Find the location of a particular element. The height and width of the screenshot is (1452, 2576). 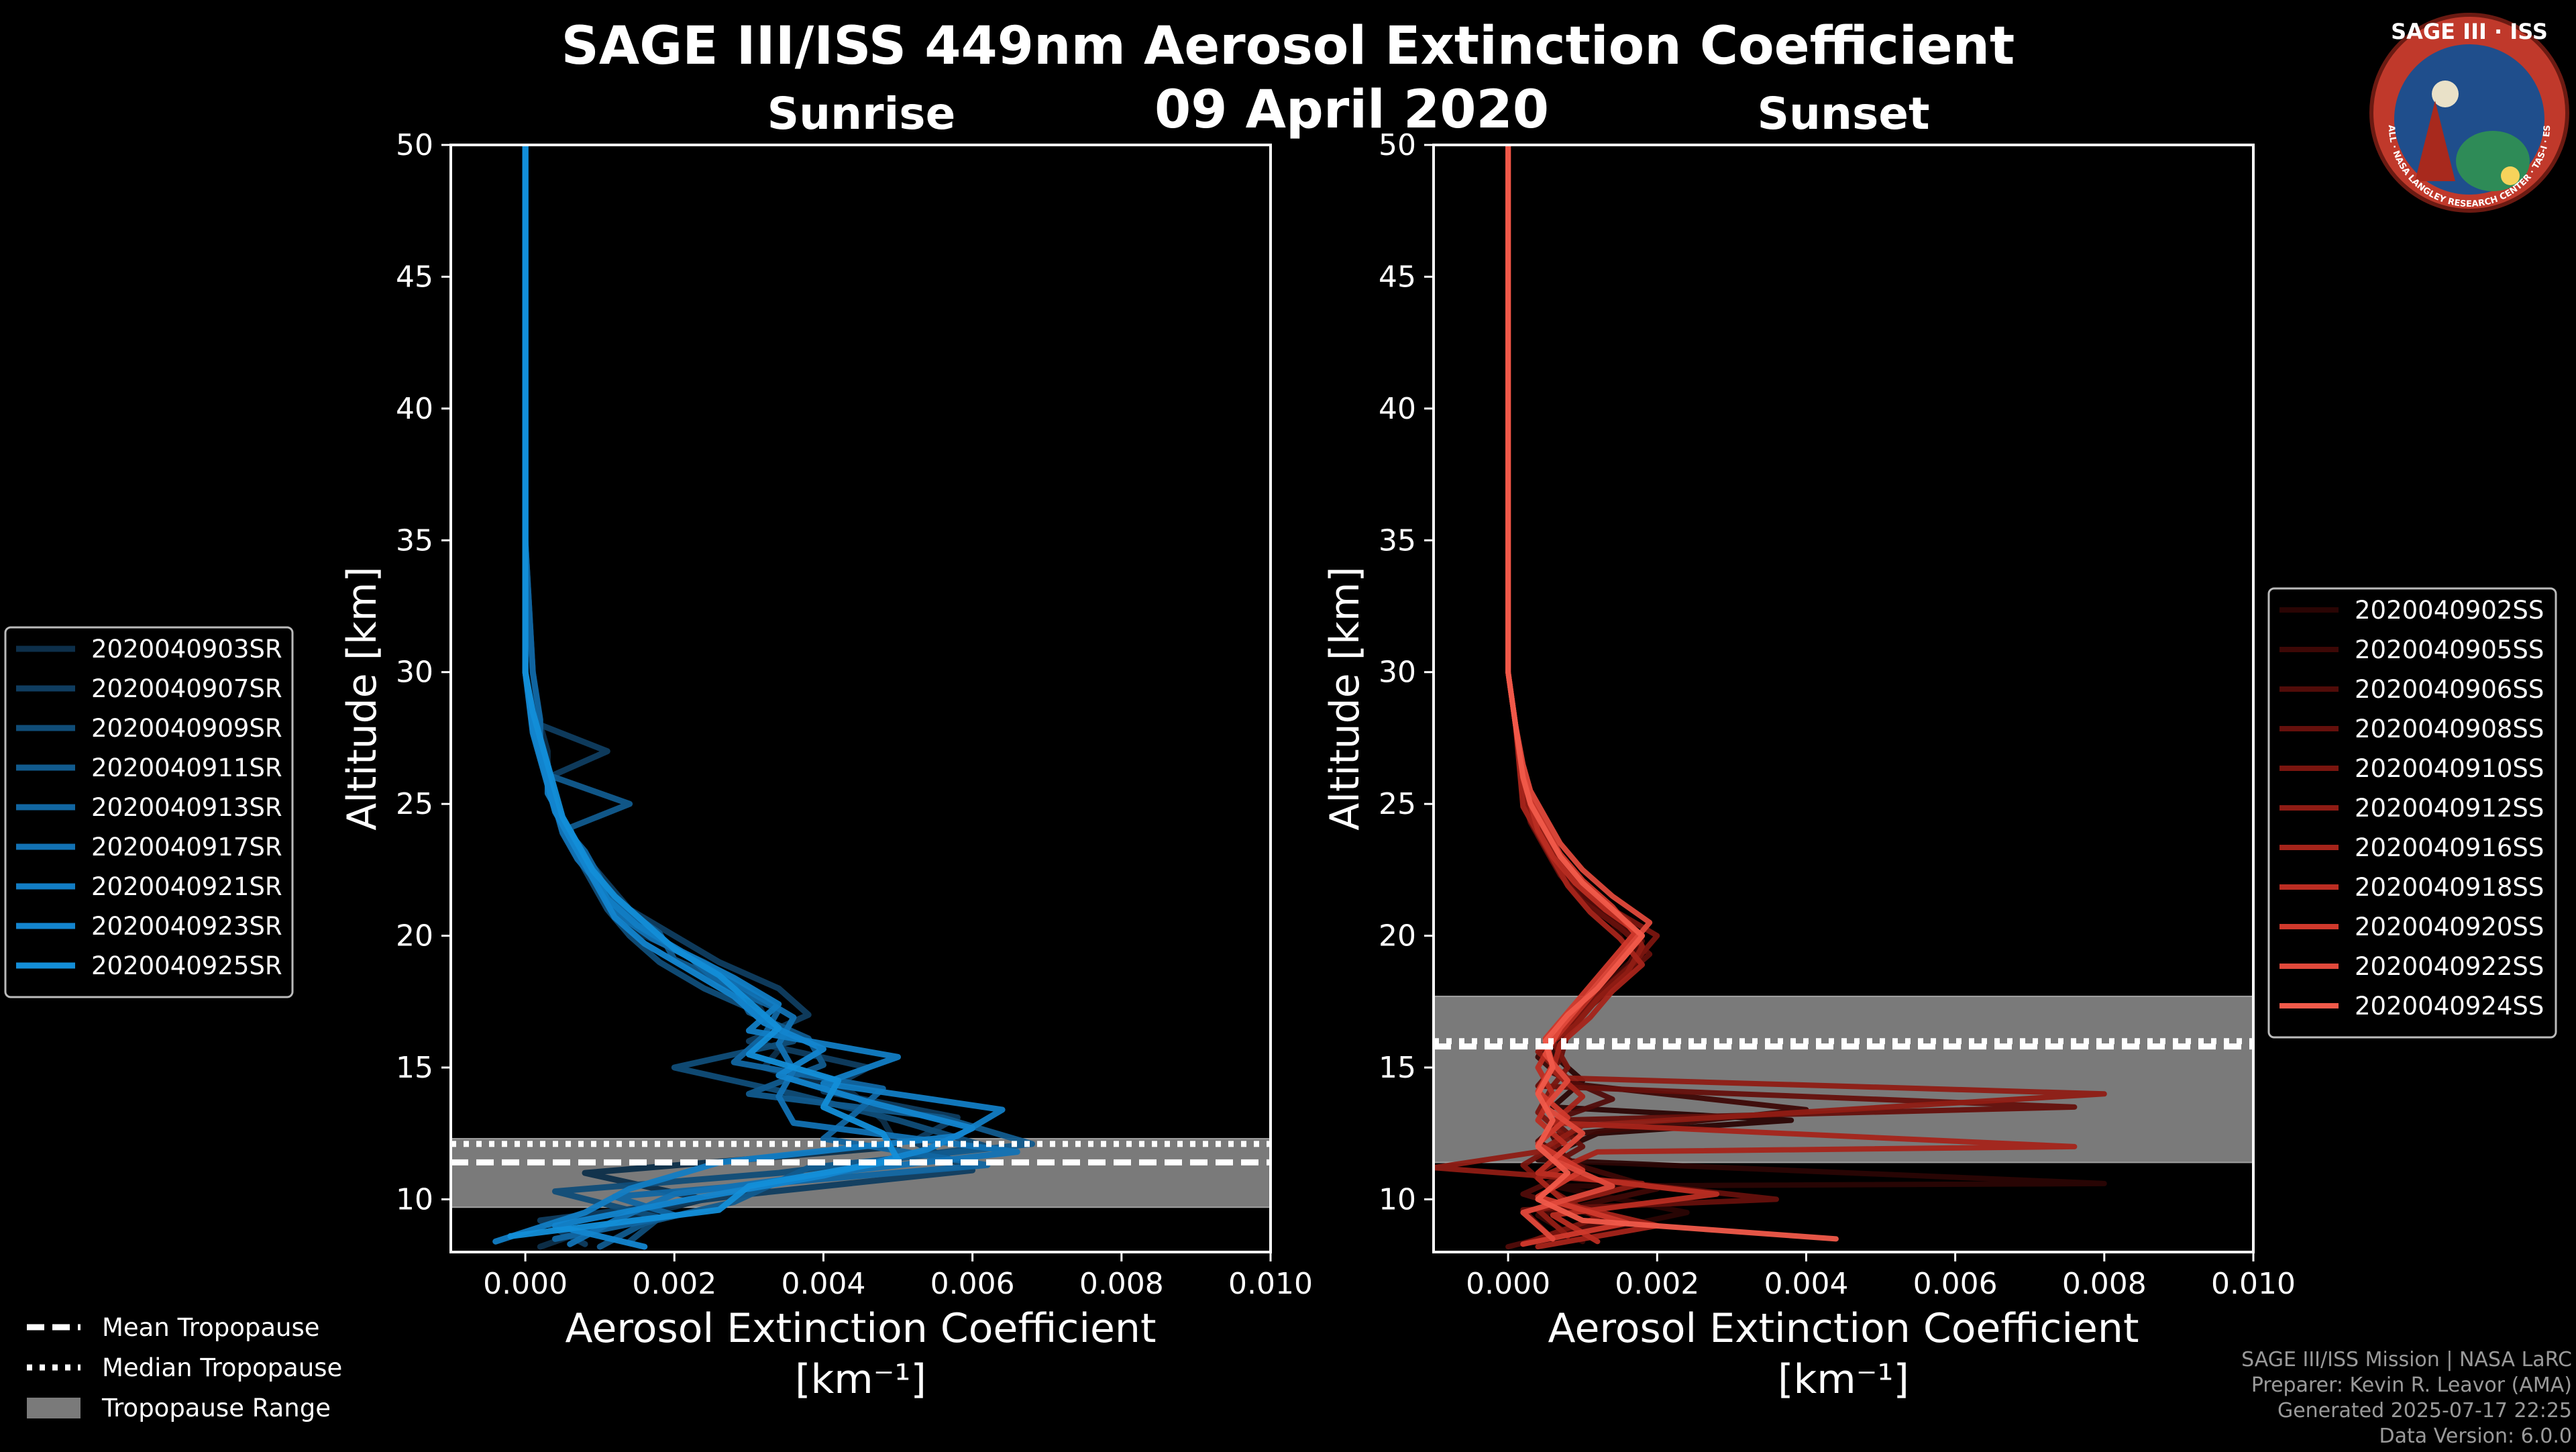

credit-line-3: Generated 2025-07-17 22:25 is located at coordinates (2424, 1410).